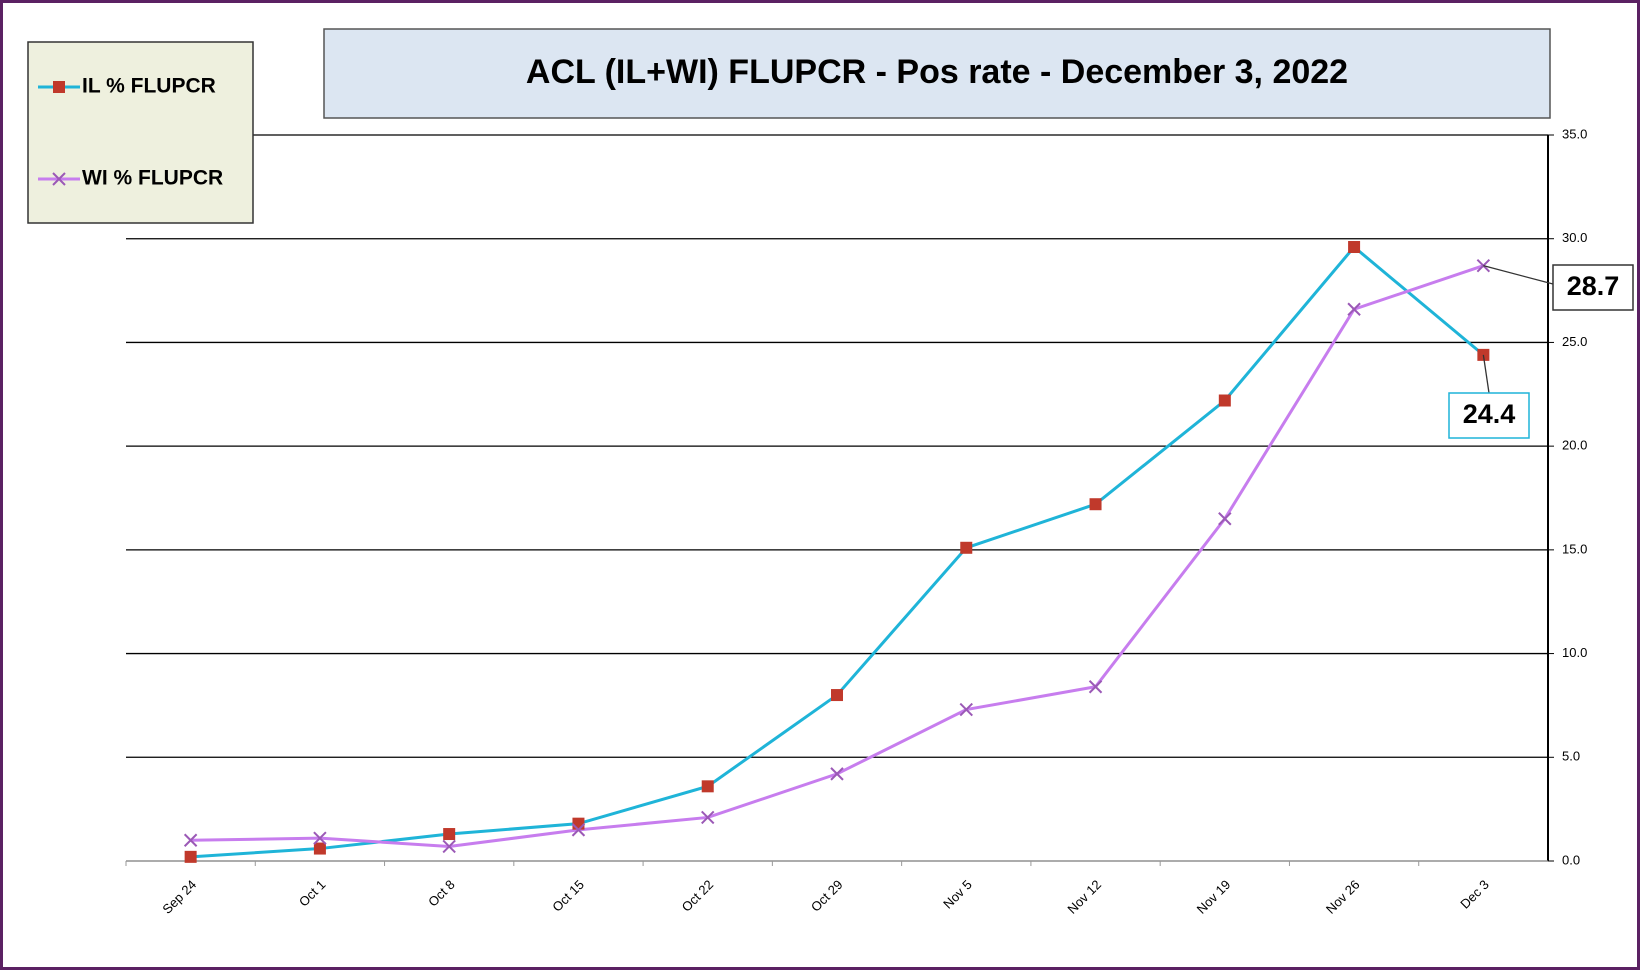 The image size is (1640, 970). What do you see at coordinates (1571, 859) in the screenshot?
I see `y-tick-label: 0.0` at bounding box center [1571, 859].